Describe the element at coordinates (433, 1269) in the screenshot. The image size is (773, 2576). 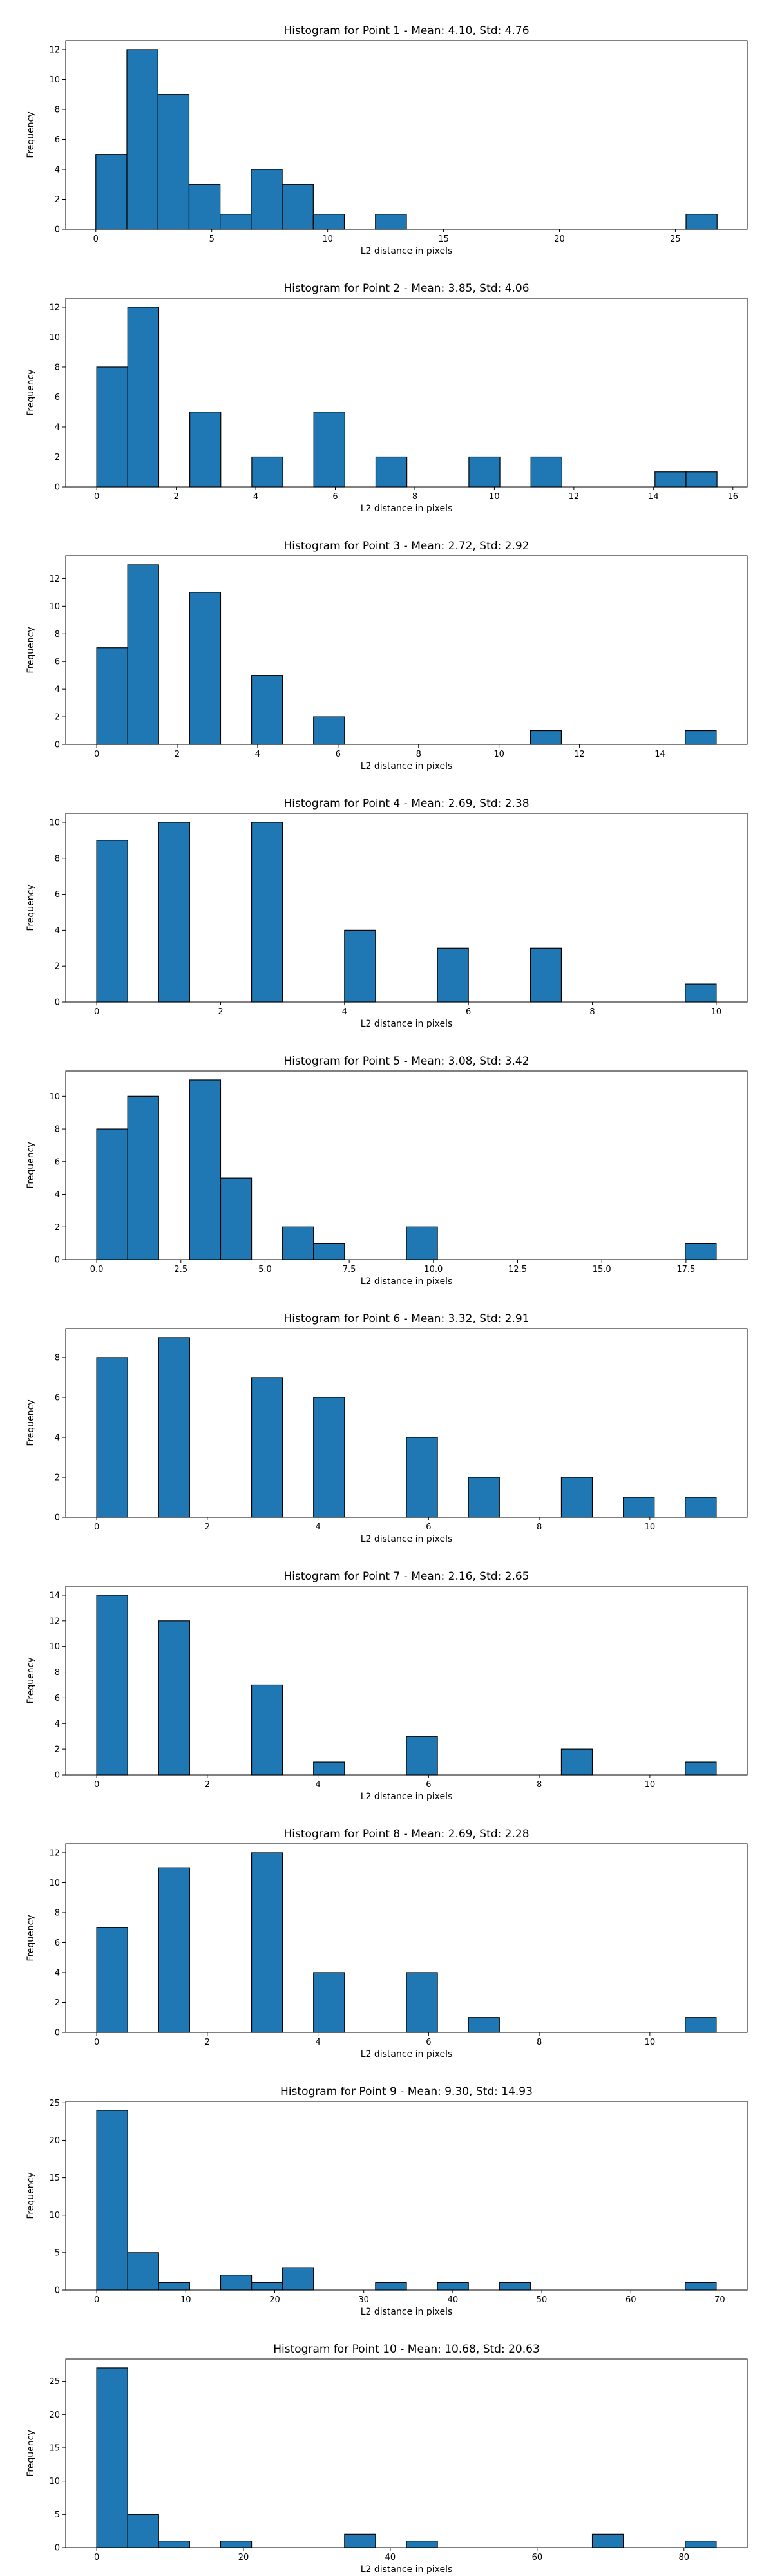
I see `x-tick-label: 10.0` at that location.